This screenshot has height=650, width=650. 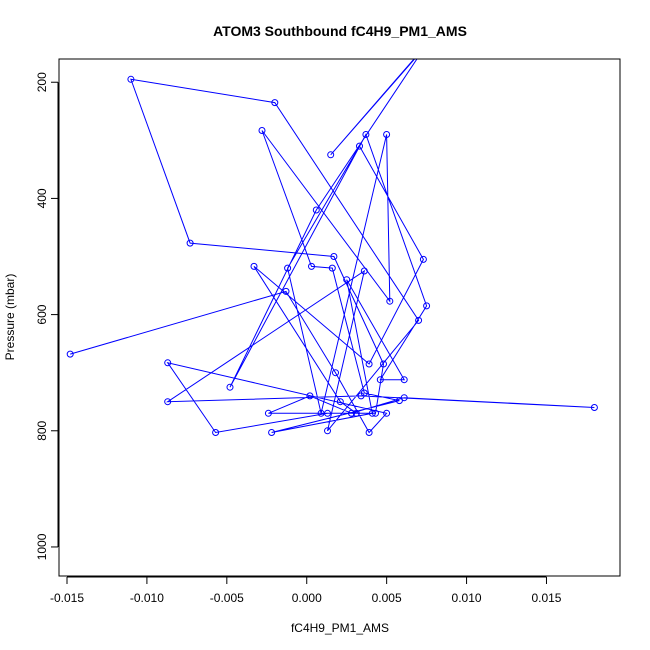 What do you see at coordinates (42, 314) in the screenshot?
I see `y-tick-label: 600` at bounding box center [42, 314].